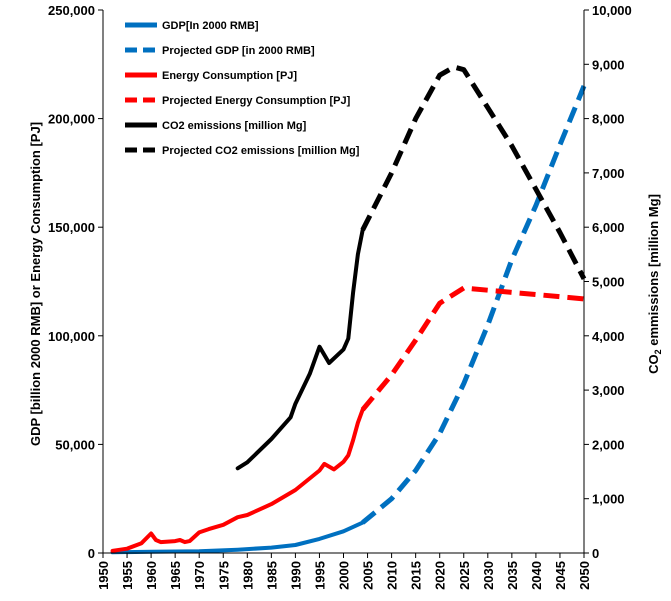 The width and height of the screenshot is (671, 601). Describe the element at coordinates (91, 553) in the screenshot. I see `left-tick-label: 0` at that location.